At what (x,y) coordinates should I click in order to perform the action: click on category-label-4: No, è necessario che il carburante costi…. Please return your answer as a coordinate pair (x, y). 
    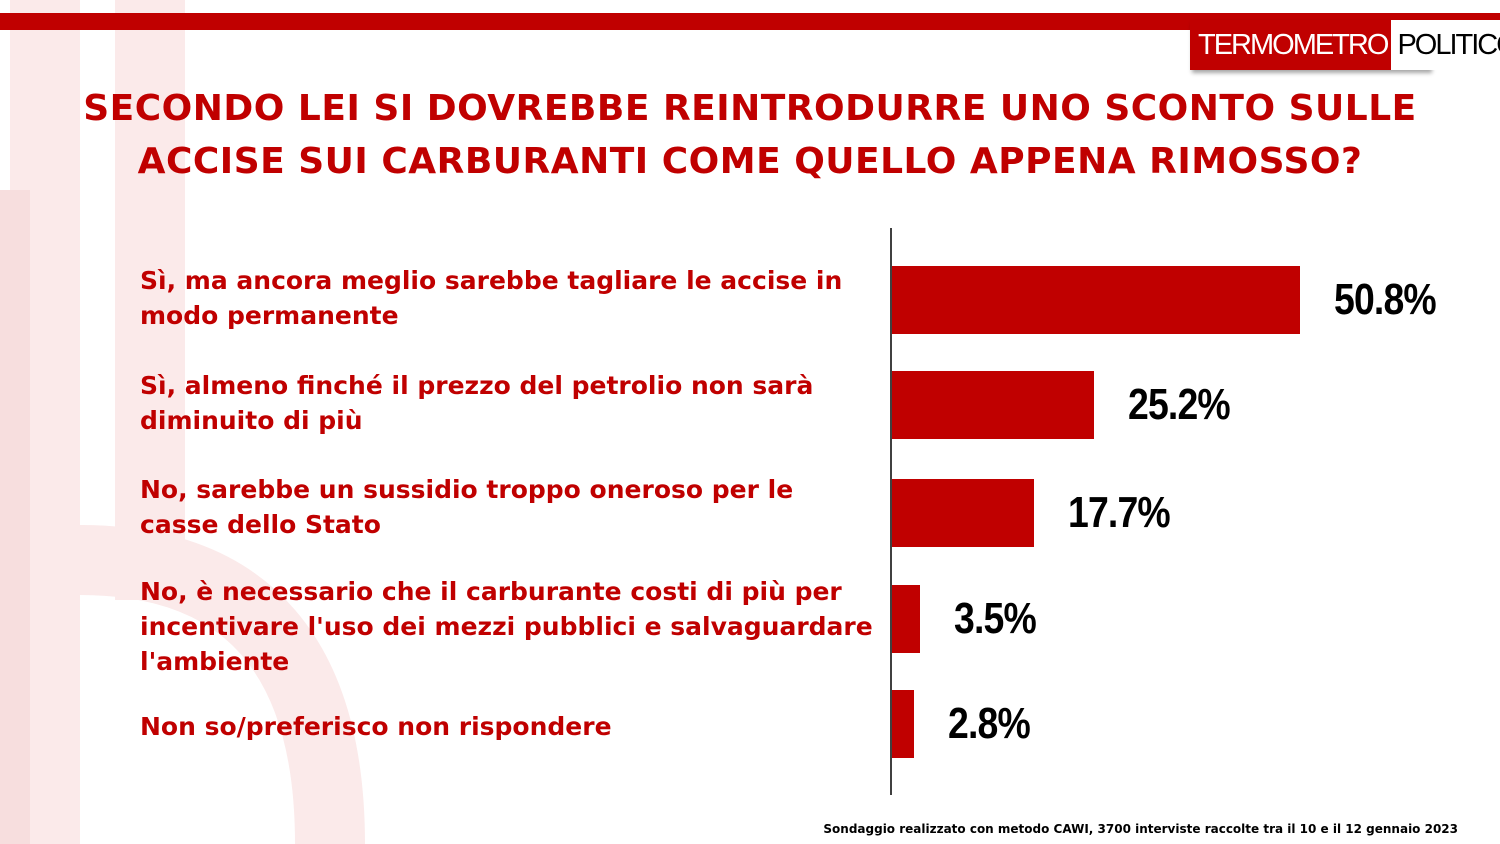
    Looking at the image, I should click on (506, 626).